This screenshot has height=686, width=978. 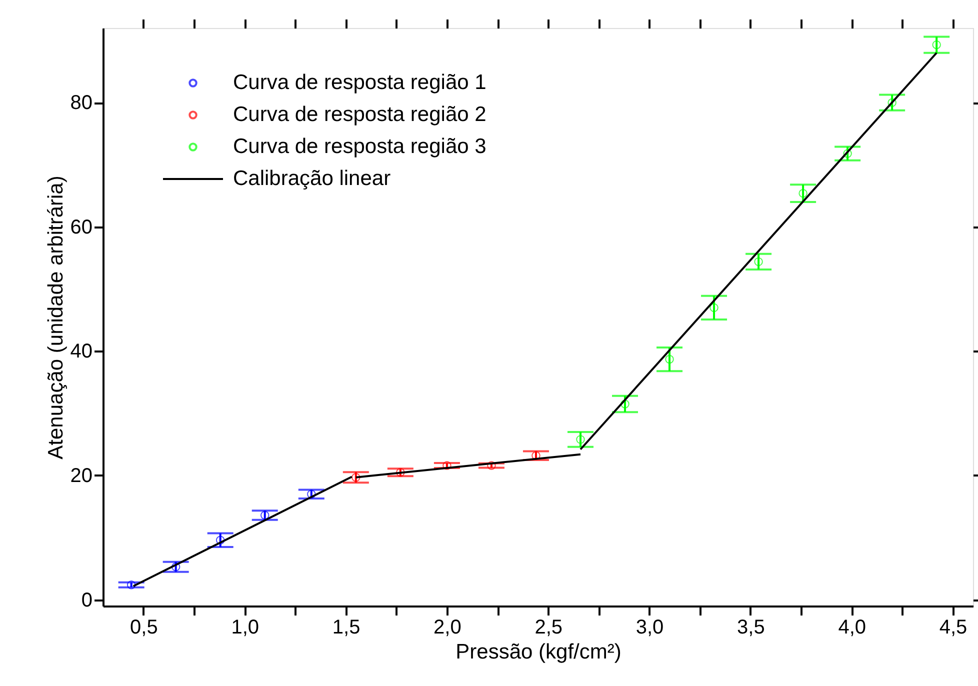 I want to click on y-tick-label: 20, so click(x=81, y=475).